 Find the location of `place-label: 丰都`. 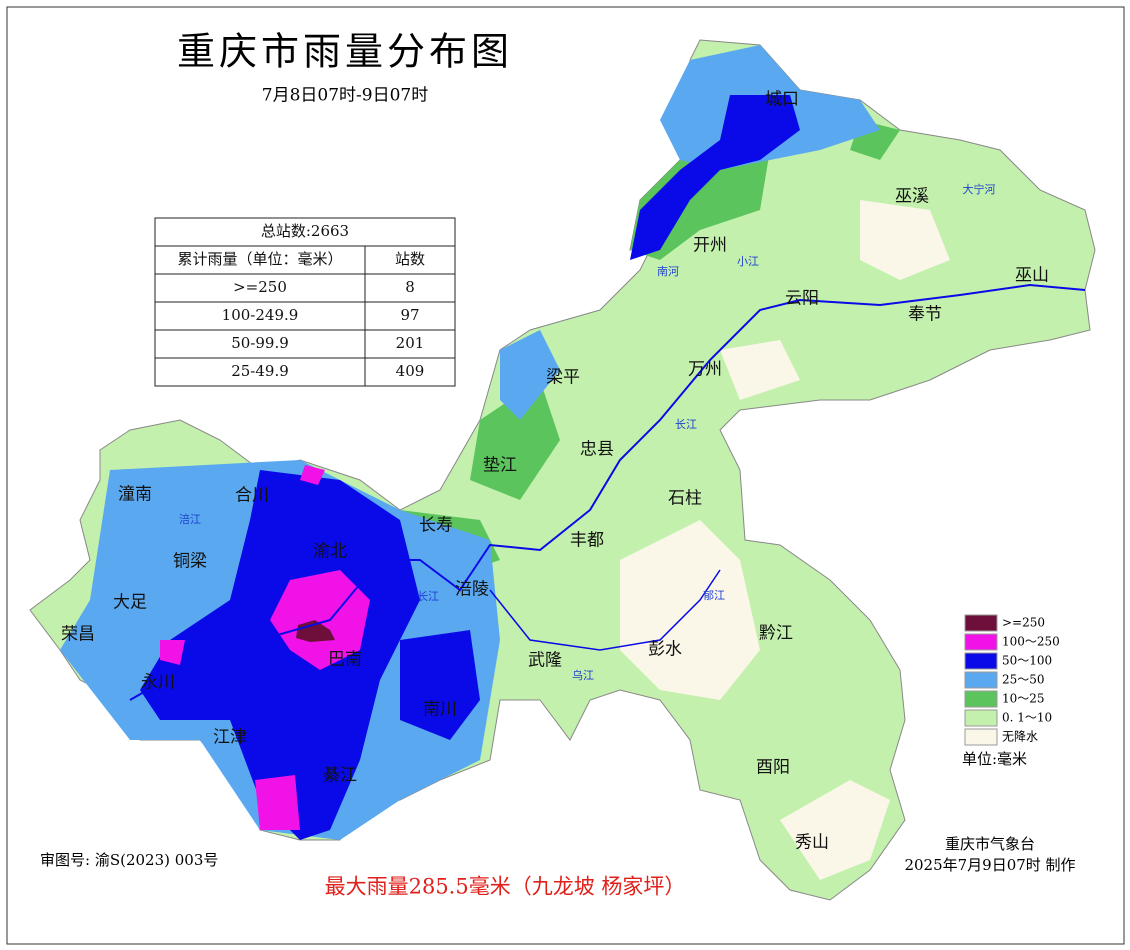

place-label: 丰都 is located at coordinates (587, 541).